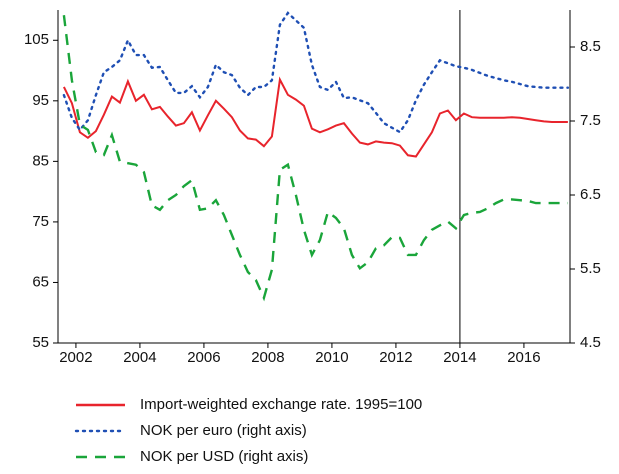 The width and height of the screenshot is (619, 474). Describe the element at coordinates (281, 404) in the screenshot. I see `legend-label: Import-weighted exchange rate. 1995=100` at that location.